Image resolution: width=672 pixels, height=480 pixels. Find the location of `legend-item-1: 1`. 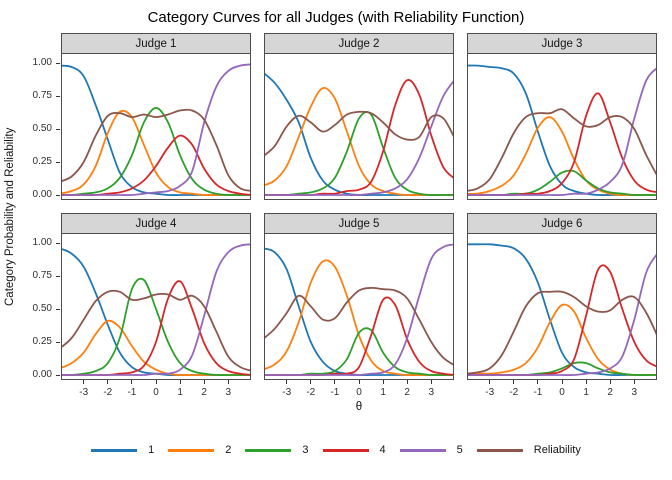

legend-item-1: 1 is located at coordinates (122, 450).